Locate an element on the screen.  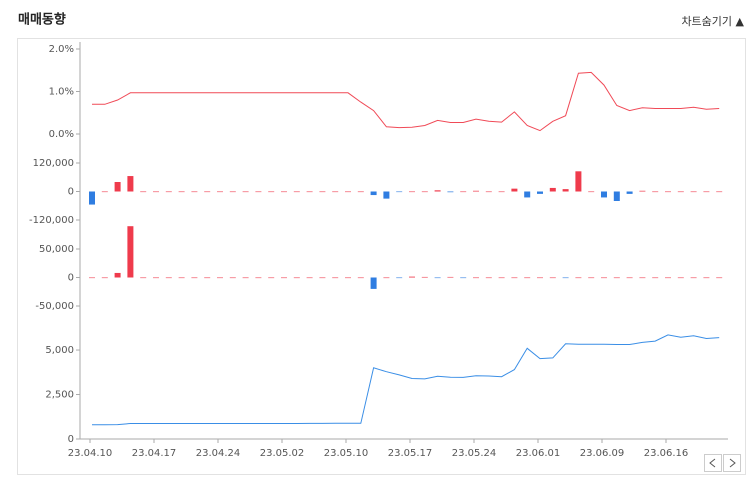
y-tick-label: -120,000 is located at coordinates (51, 220).